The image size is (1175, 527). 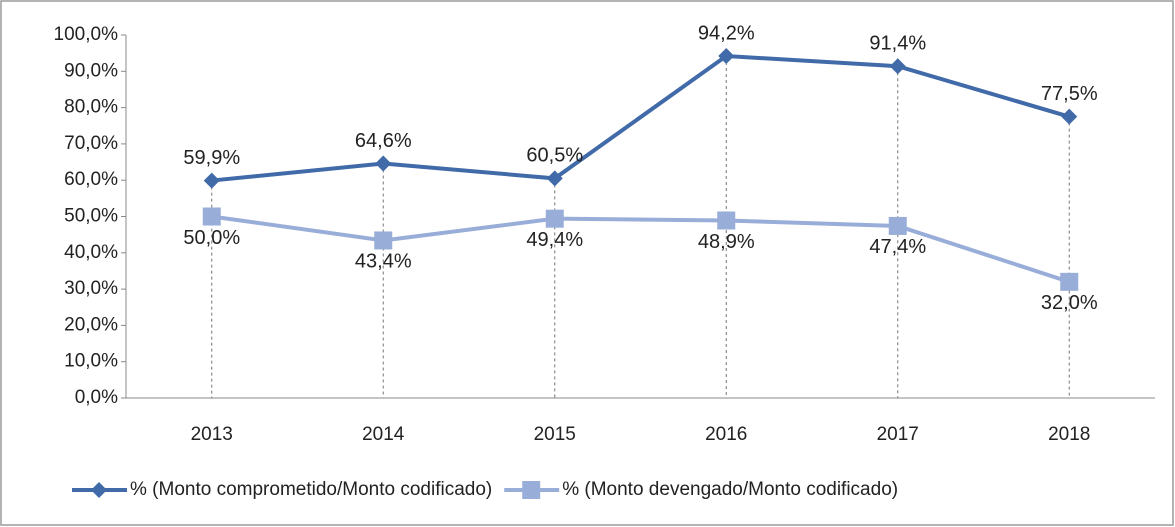 I want to click on x-tick-label: 2016, so click(x=726, y=434).